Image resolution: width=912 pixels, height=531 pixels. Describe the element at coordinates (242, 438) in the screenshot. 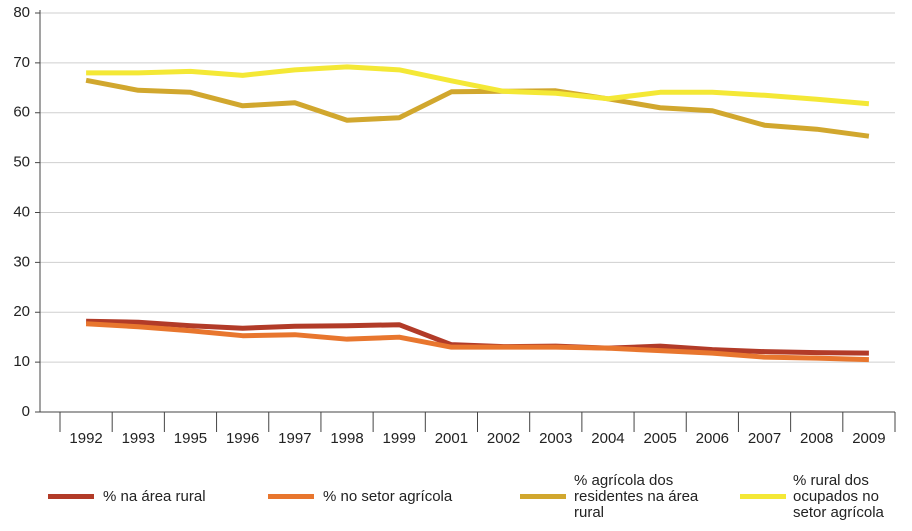

I see `x-tick-label: 1996` at that location.